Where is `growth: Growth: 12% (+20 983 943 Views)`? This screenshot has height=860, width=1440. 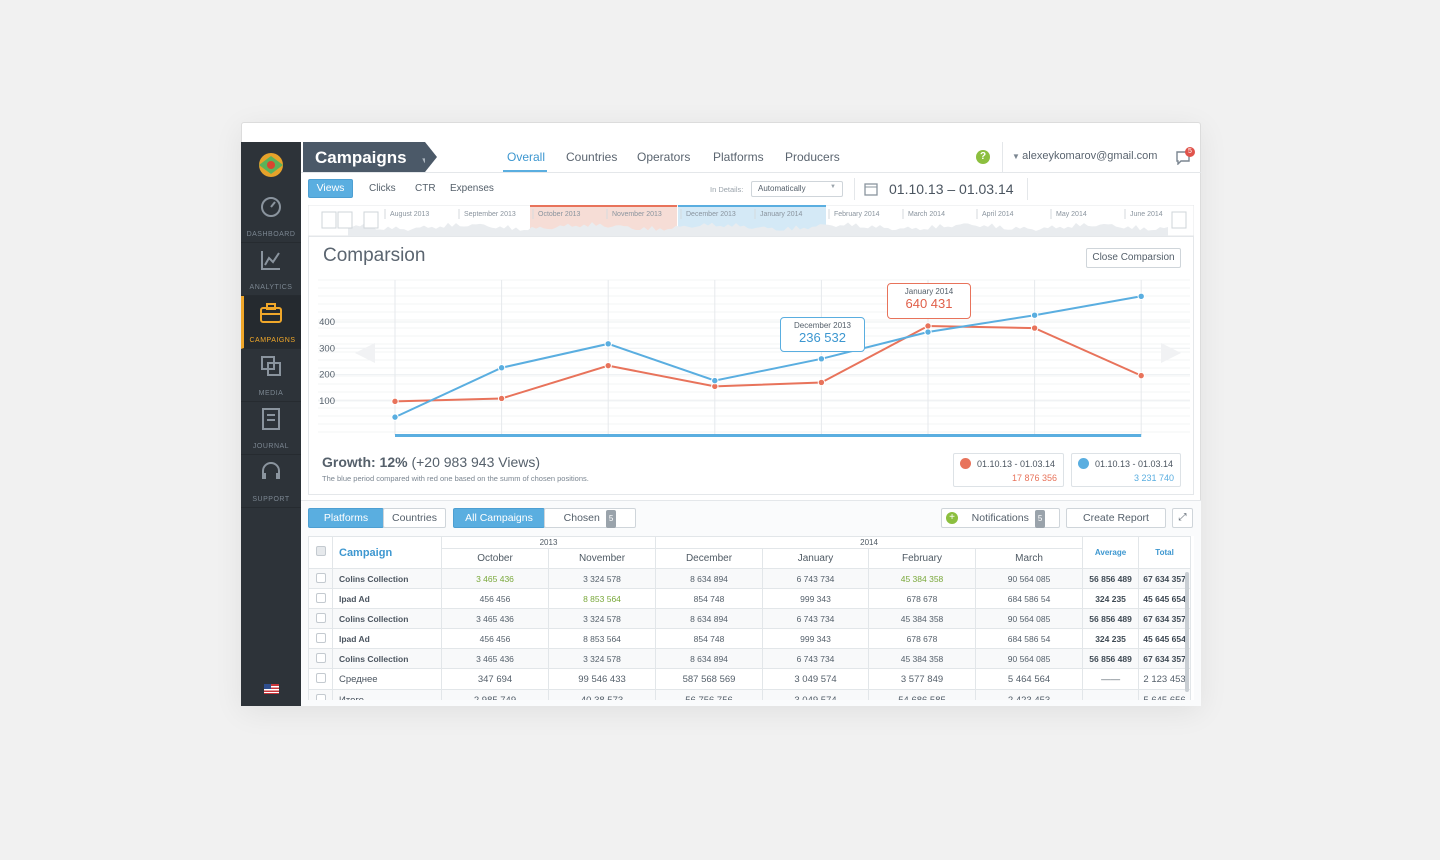
growth: Growth: 12% (+20 983 943 Views) is located at coordinates (431, 462).